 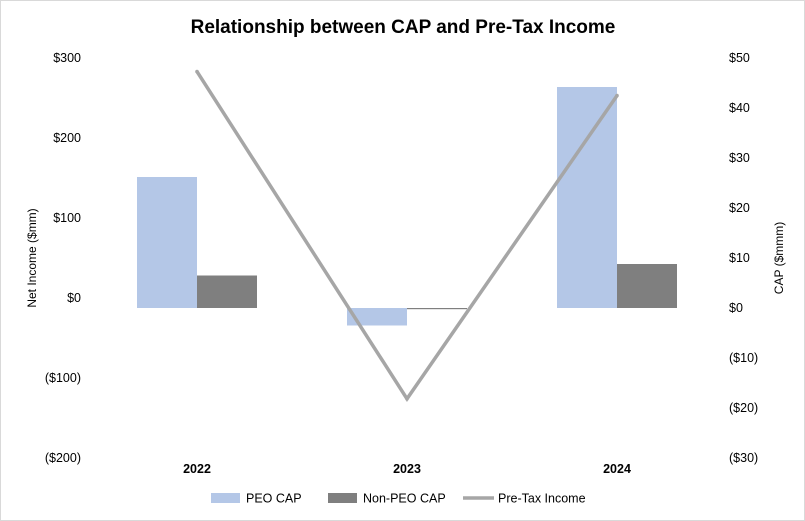 I want to click on non-peo-cap-bar-2024, so click(x=647, y=286).